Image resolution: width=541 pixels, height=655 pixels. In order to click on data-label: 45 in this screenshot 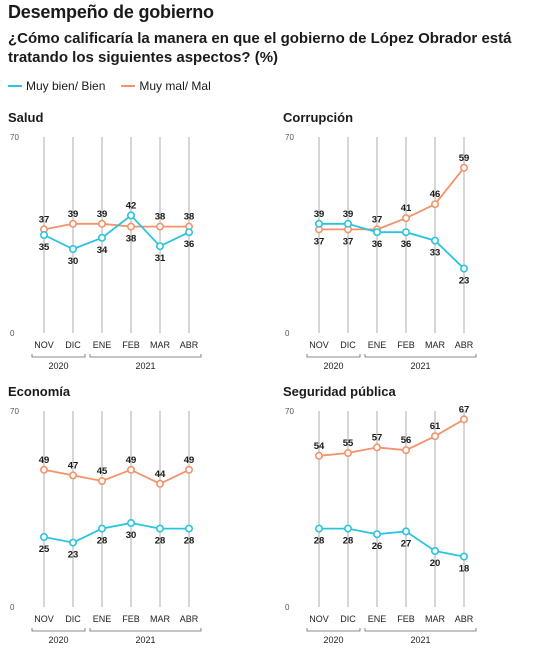, I will do `click(102, 471)`.